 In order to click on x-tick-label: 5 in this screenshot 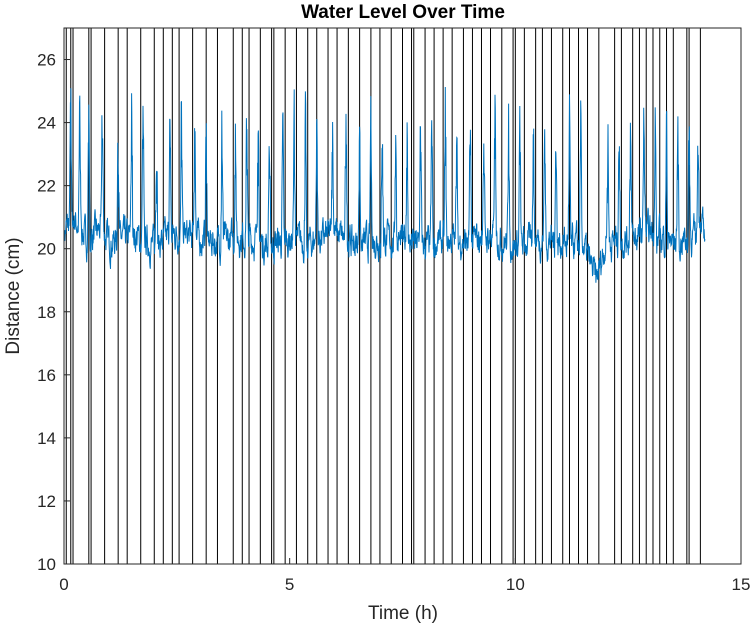, I will do `click(289, 584)`.